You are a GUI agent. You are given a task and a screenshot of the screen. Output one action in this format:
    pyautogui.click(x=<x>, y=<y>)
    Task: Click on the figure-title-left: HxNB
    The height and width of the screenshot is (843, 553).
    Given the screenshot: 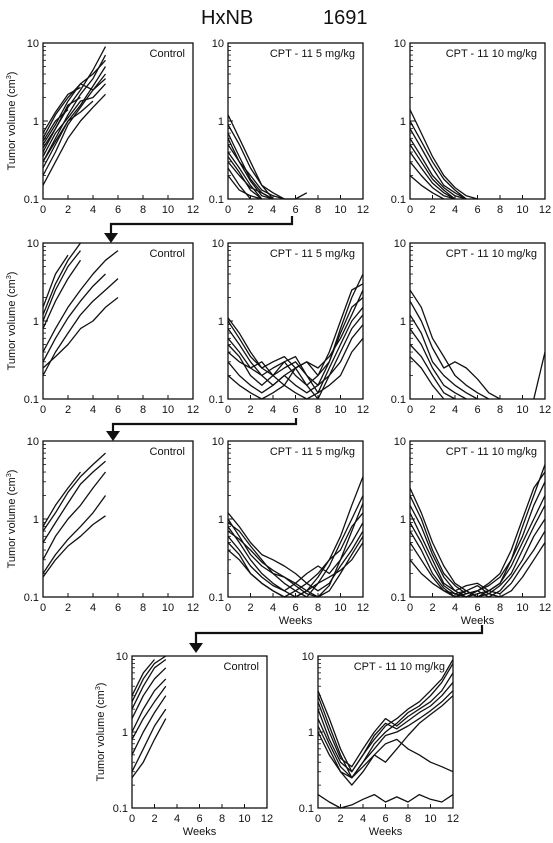 What is the action you would take?
    pyautogui.click(x=227, y=18)
    